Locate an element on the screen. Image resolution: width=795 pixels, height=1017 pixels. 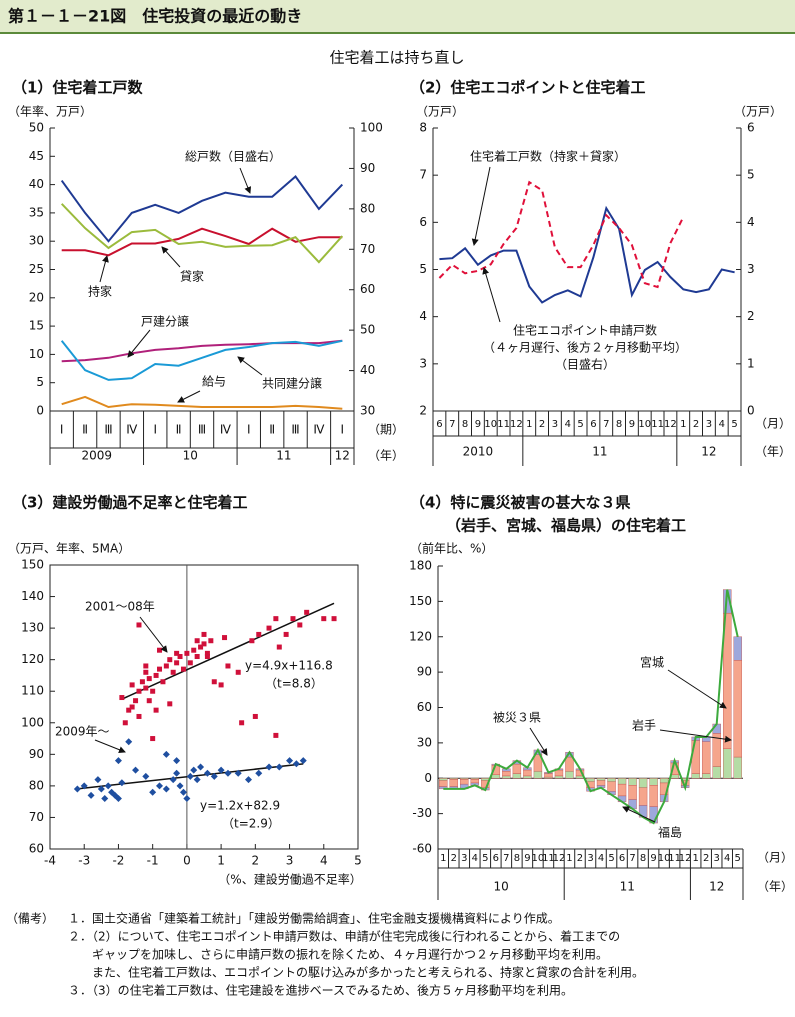
x-tick-label: 11 is located at coordinates (657, 424).